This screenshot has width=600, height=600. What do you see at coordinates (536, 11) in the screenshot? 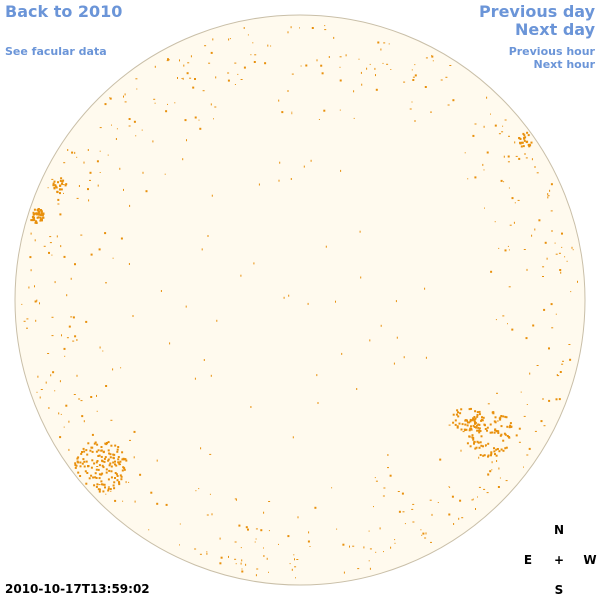
I see `previous-day-link: Previous day` at bounding box center [536, 11].